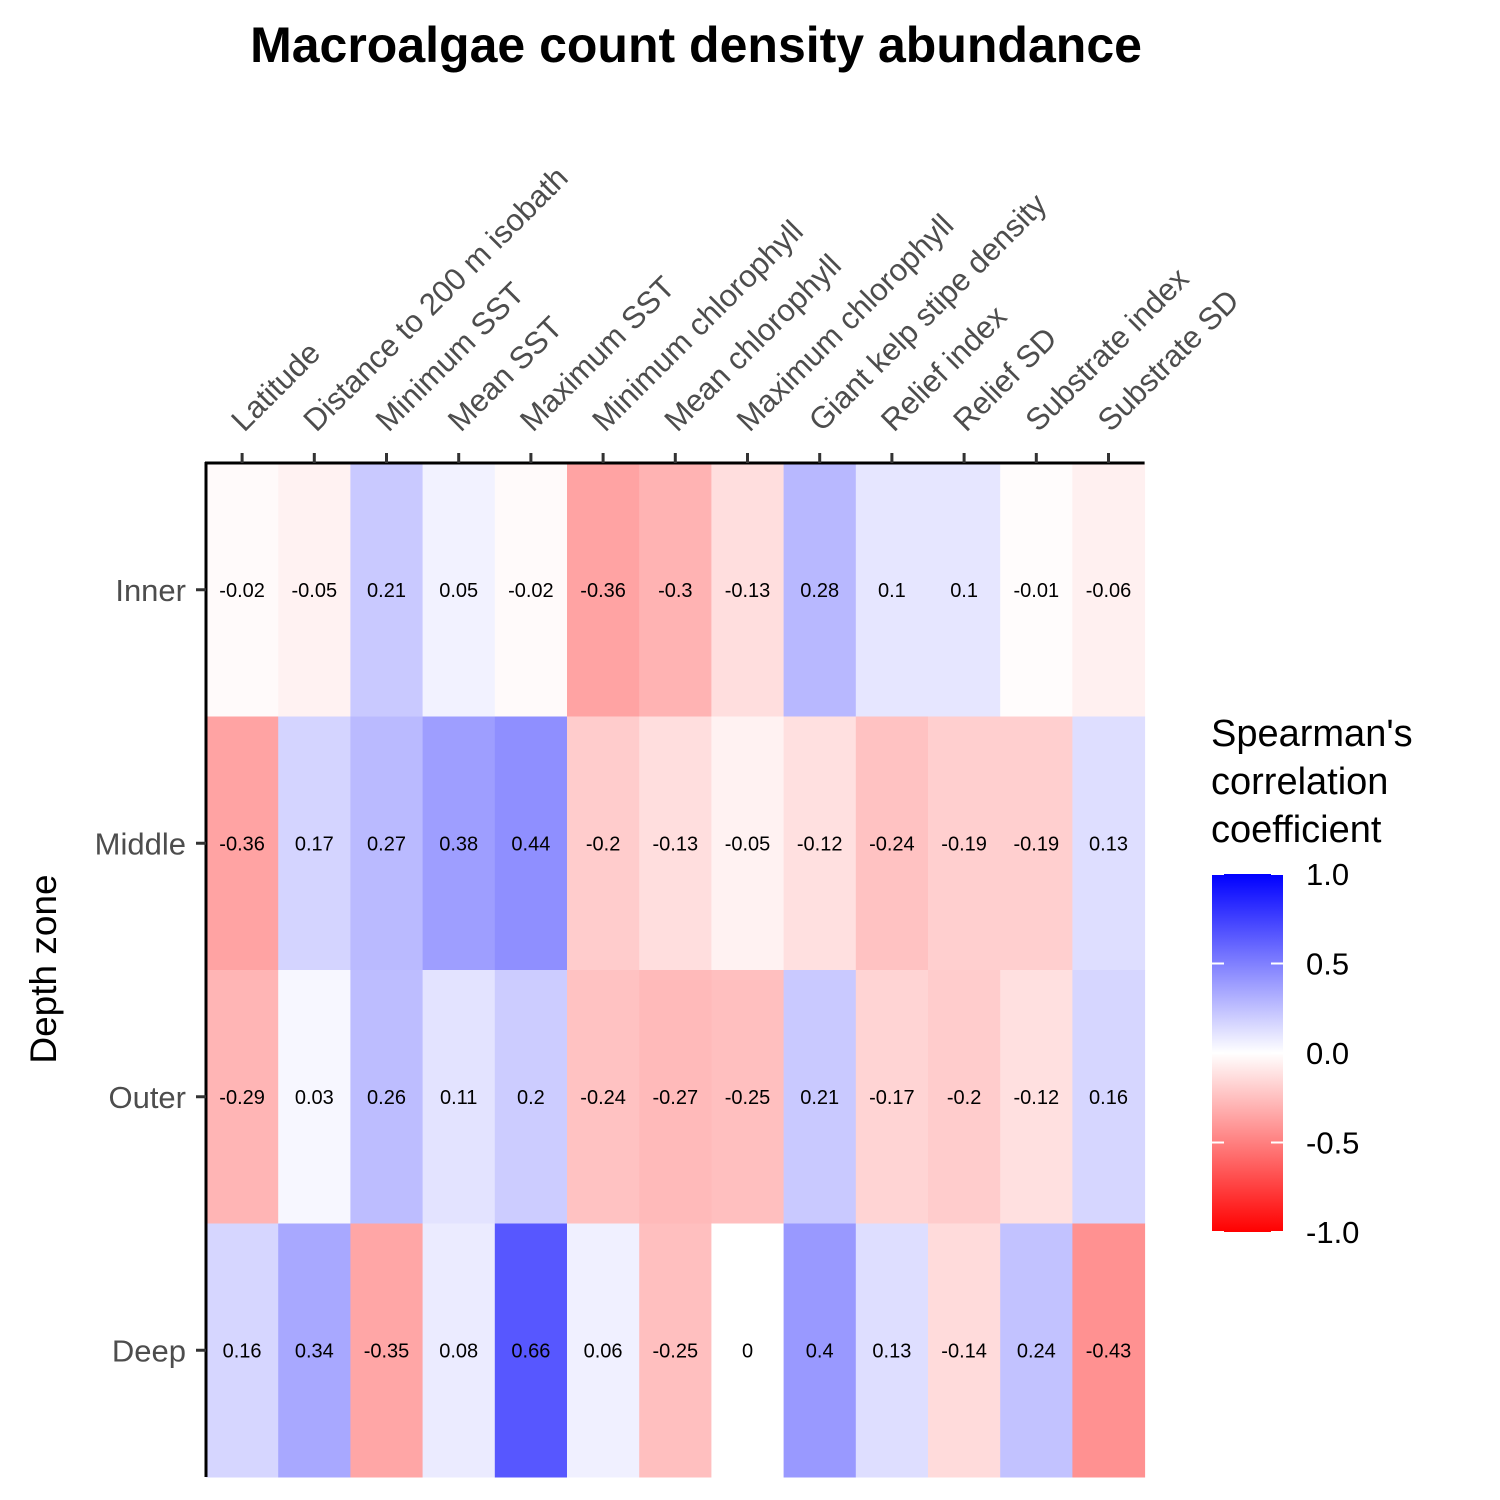  Describe the element at coordinates (1327, 964) in the screenshot. I see `legend-tick-label: 0.5` at that location.